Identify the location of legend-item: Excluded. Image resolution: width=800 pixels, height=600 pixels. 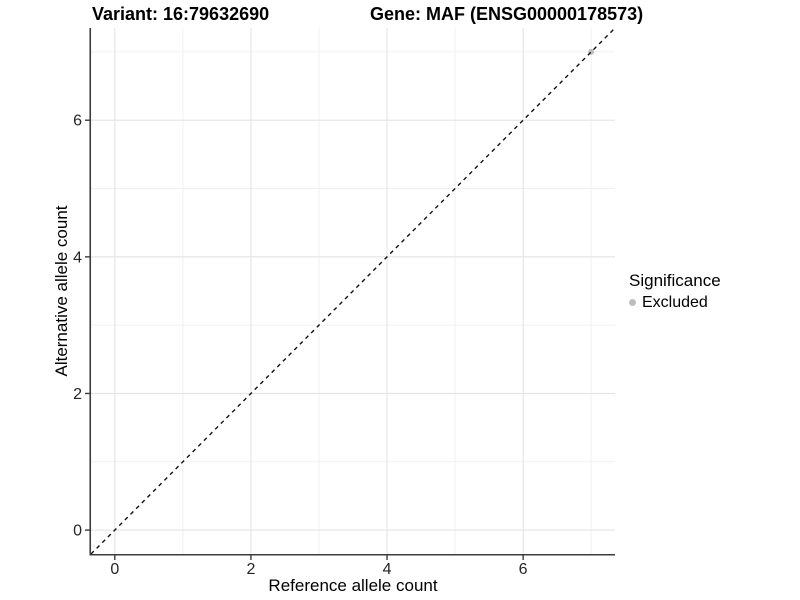
(675, 302).